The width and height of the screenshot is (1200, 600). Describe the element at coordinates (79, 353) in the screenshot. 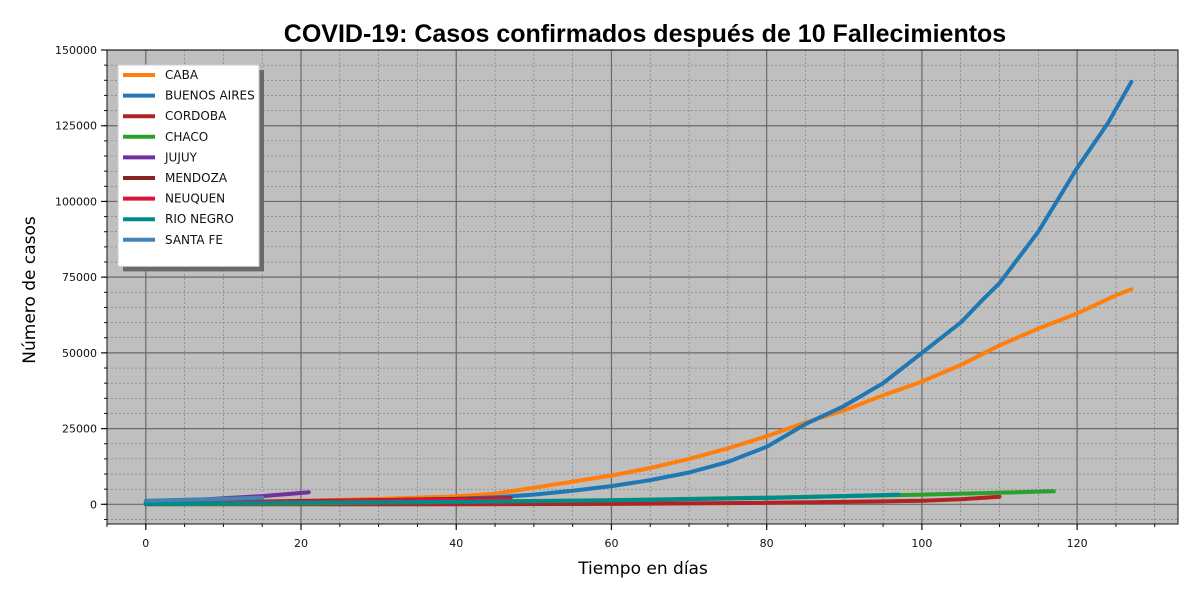

I see `y-tick-label: 50000` at that location.